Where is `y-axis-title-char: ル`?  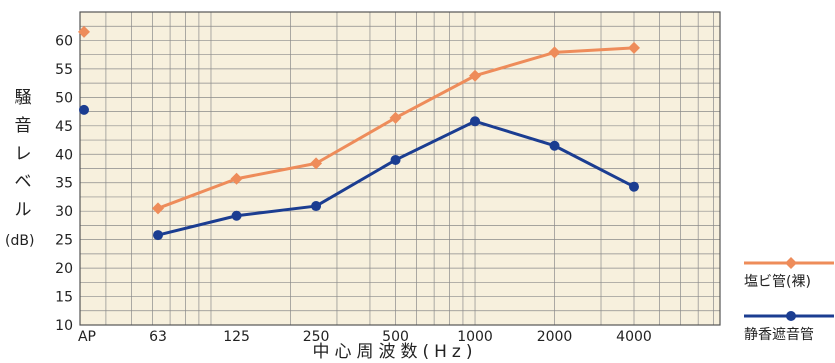
y-axis-title-char: ル is located at coordinates (23, 210).